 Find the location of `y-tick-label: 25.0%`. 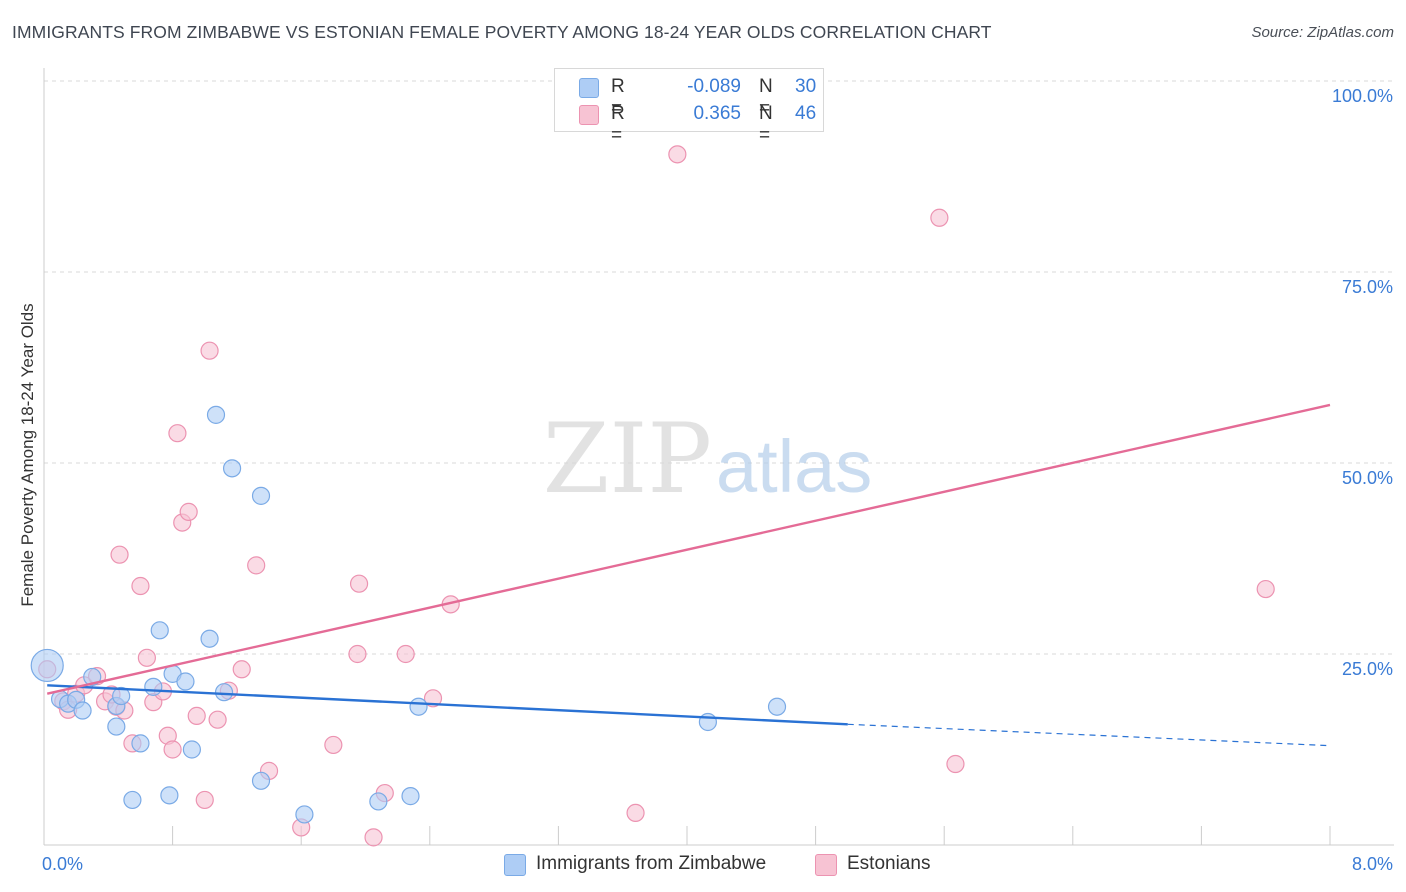

y-tick-label: 25.0% is located at coordinates (1367, 669).